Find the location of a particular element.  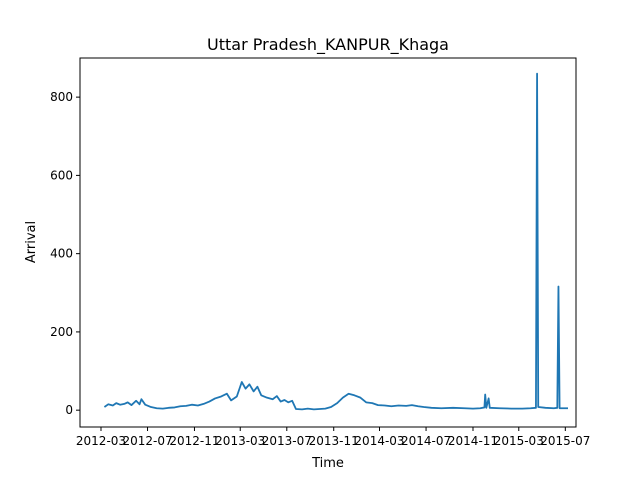

x-tick-label: 2014-11 is located at coordinates (473, 441).